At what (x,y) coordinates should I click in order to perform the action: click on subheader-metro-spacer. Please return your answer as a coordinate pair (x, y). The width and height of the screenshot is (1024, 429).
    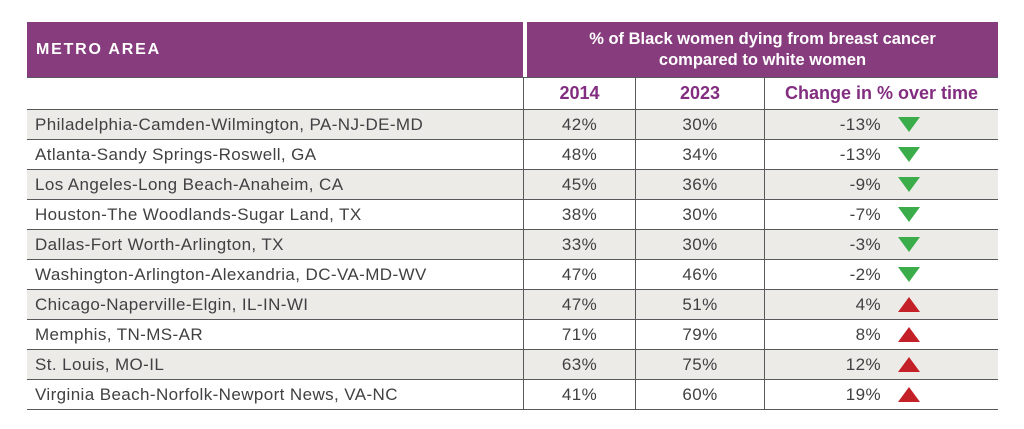
    Looking at the image, I should click on (275, 93).